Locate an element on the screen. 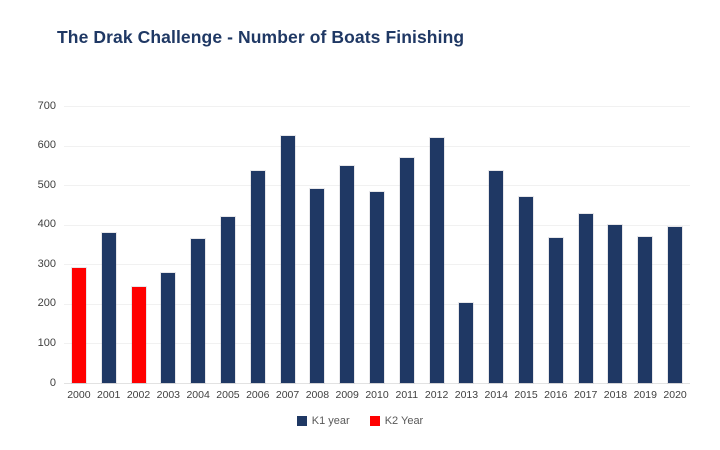 The image size is (720, 450). bar-slot-2005 is located at coordinates (228, 244).